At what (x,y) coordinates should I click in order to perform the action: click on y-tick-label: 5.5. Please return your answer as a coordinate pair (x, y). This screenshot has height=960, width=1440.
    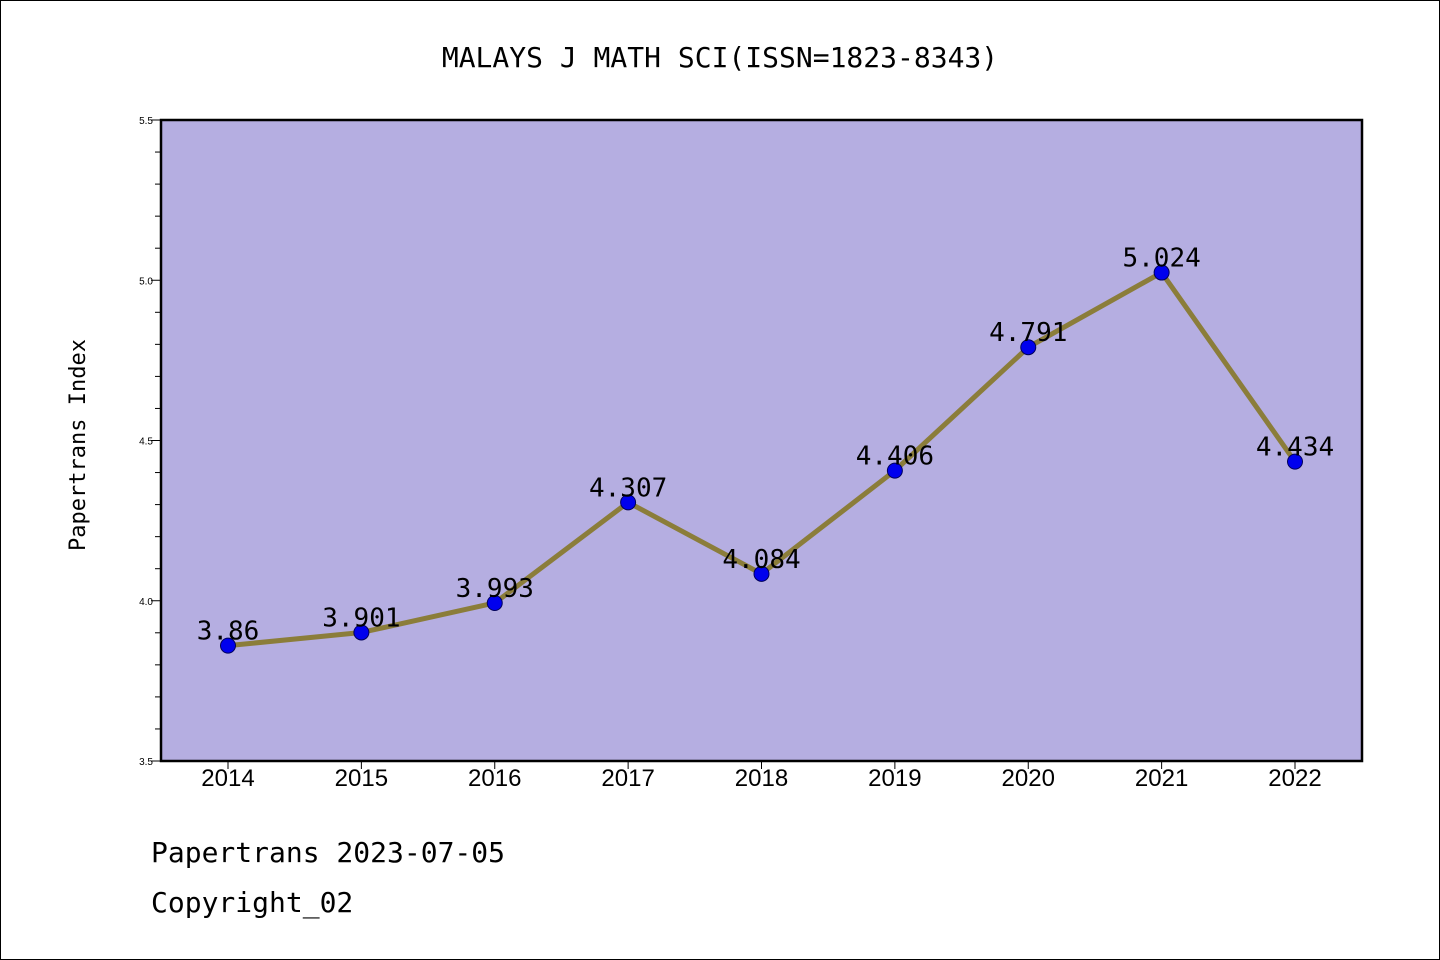
    Looking at the image, I should click on (146, 121).